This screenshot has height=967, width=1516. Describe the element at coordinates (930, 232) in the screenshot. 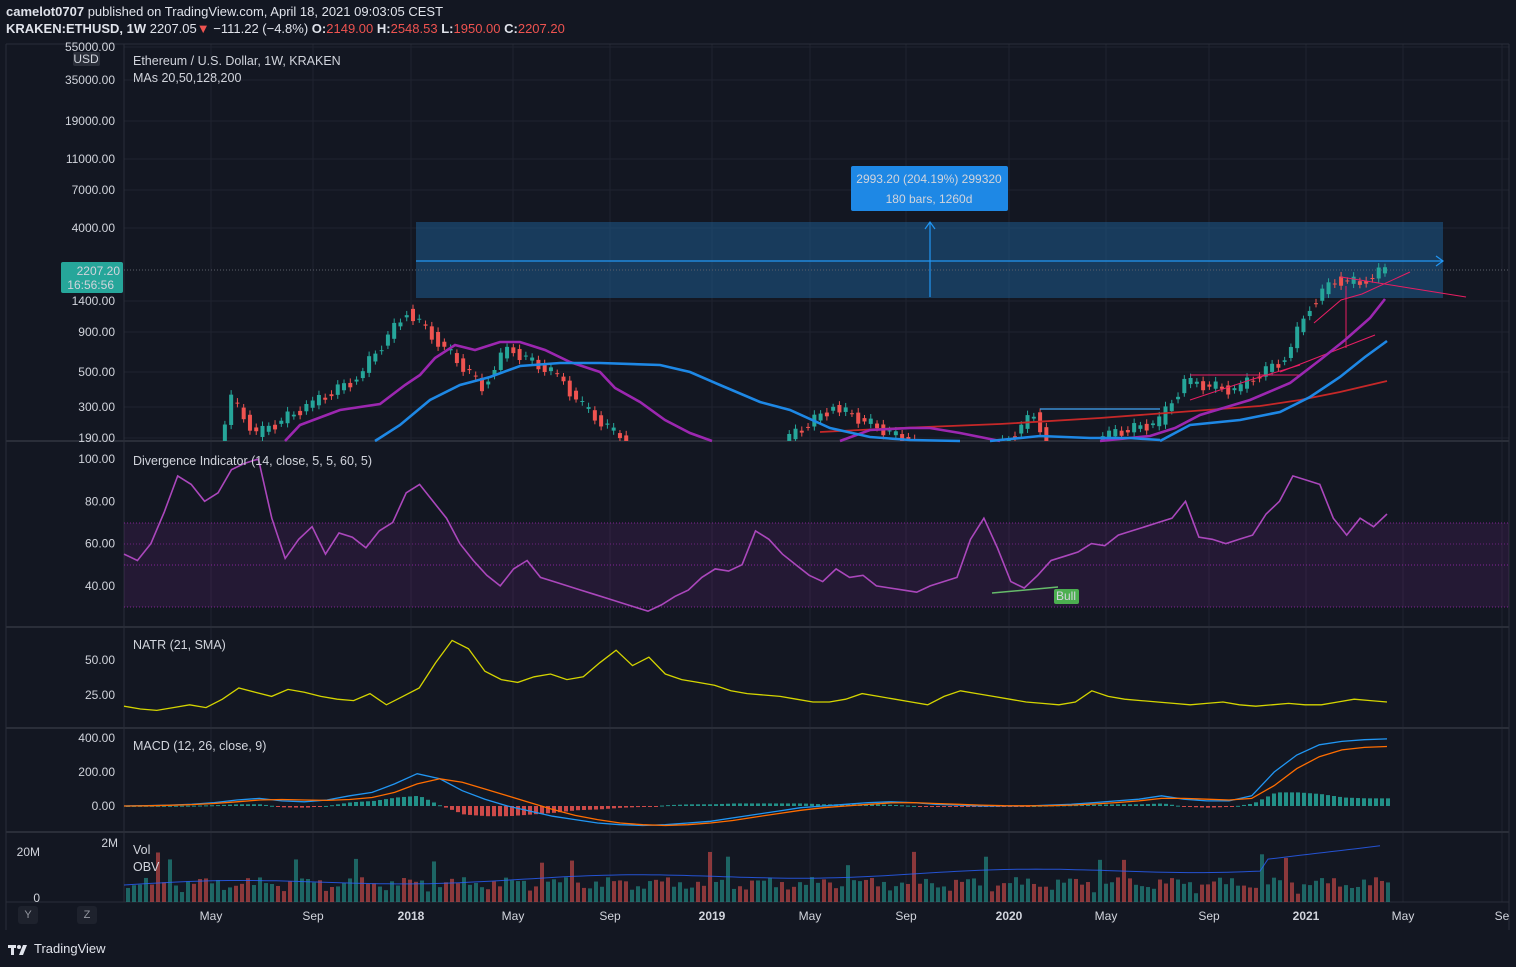

I see `measure-tool: 2993.20 (204.19%) 299320 180 bars, 1260d` at that location.